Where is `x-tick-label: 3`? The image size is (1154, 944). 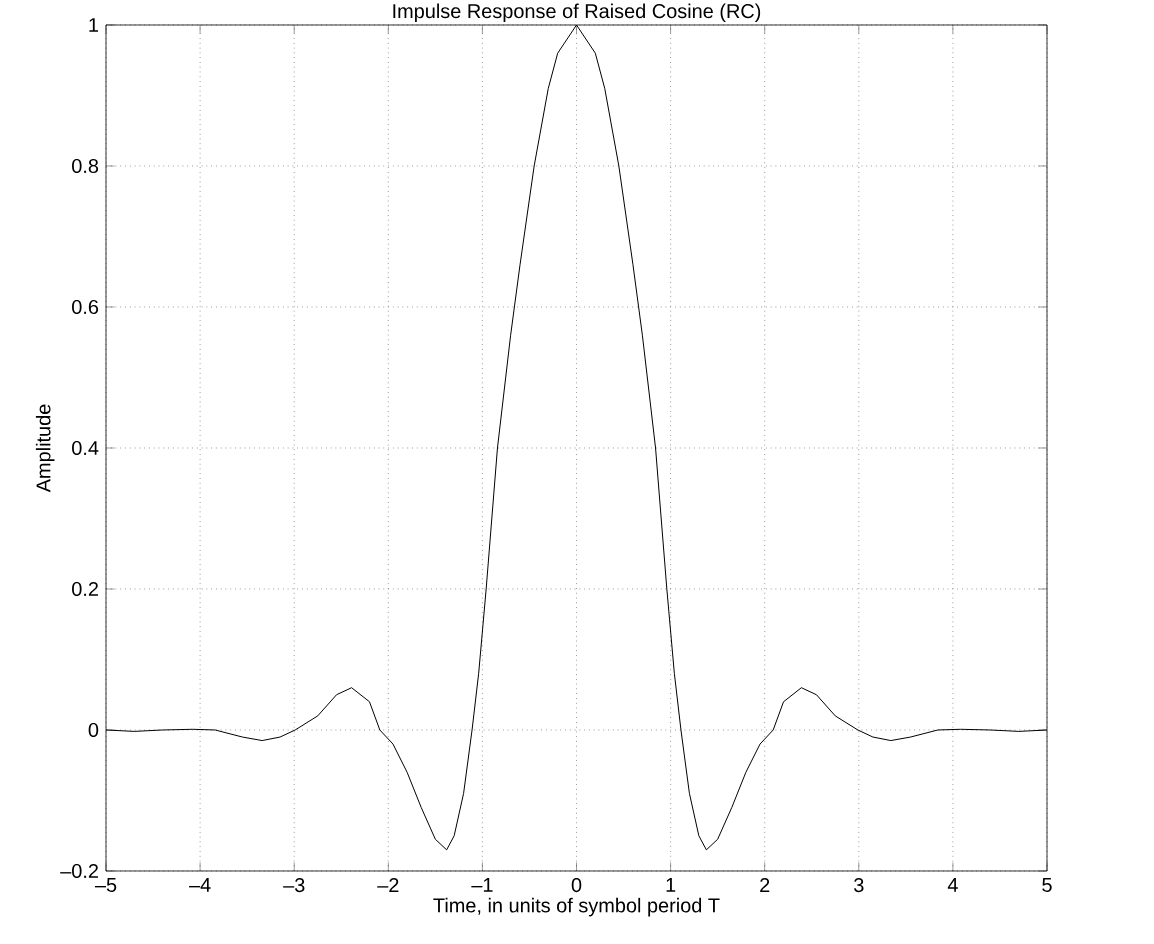 x-tick-label: 3 is located at coordinates (859, 885).